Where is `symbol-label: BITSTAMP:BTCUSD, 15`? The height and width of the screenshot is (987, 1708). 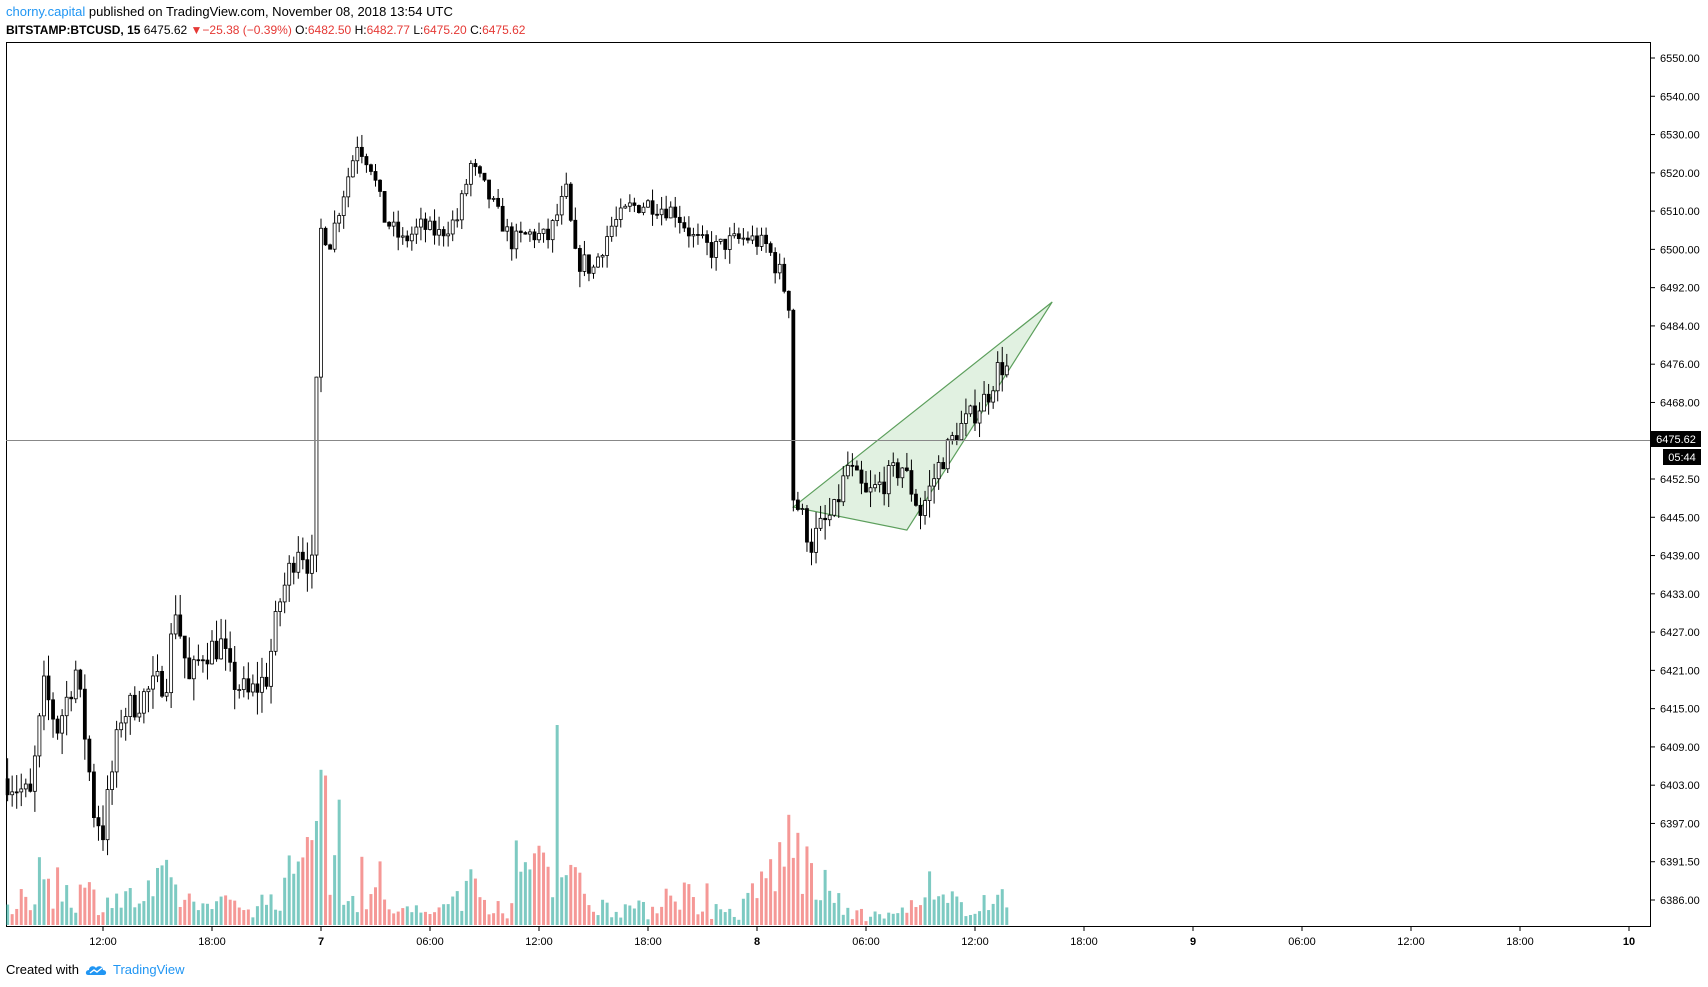 symbol-label: BITSTAMP:BTCUSD, 15 is located at coordinates (73, 30).